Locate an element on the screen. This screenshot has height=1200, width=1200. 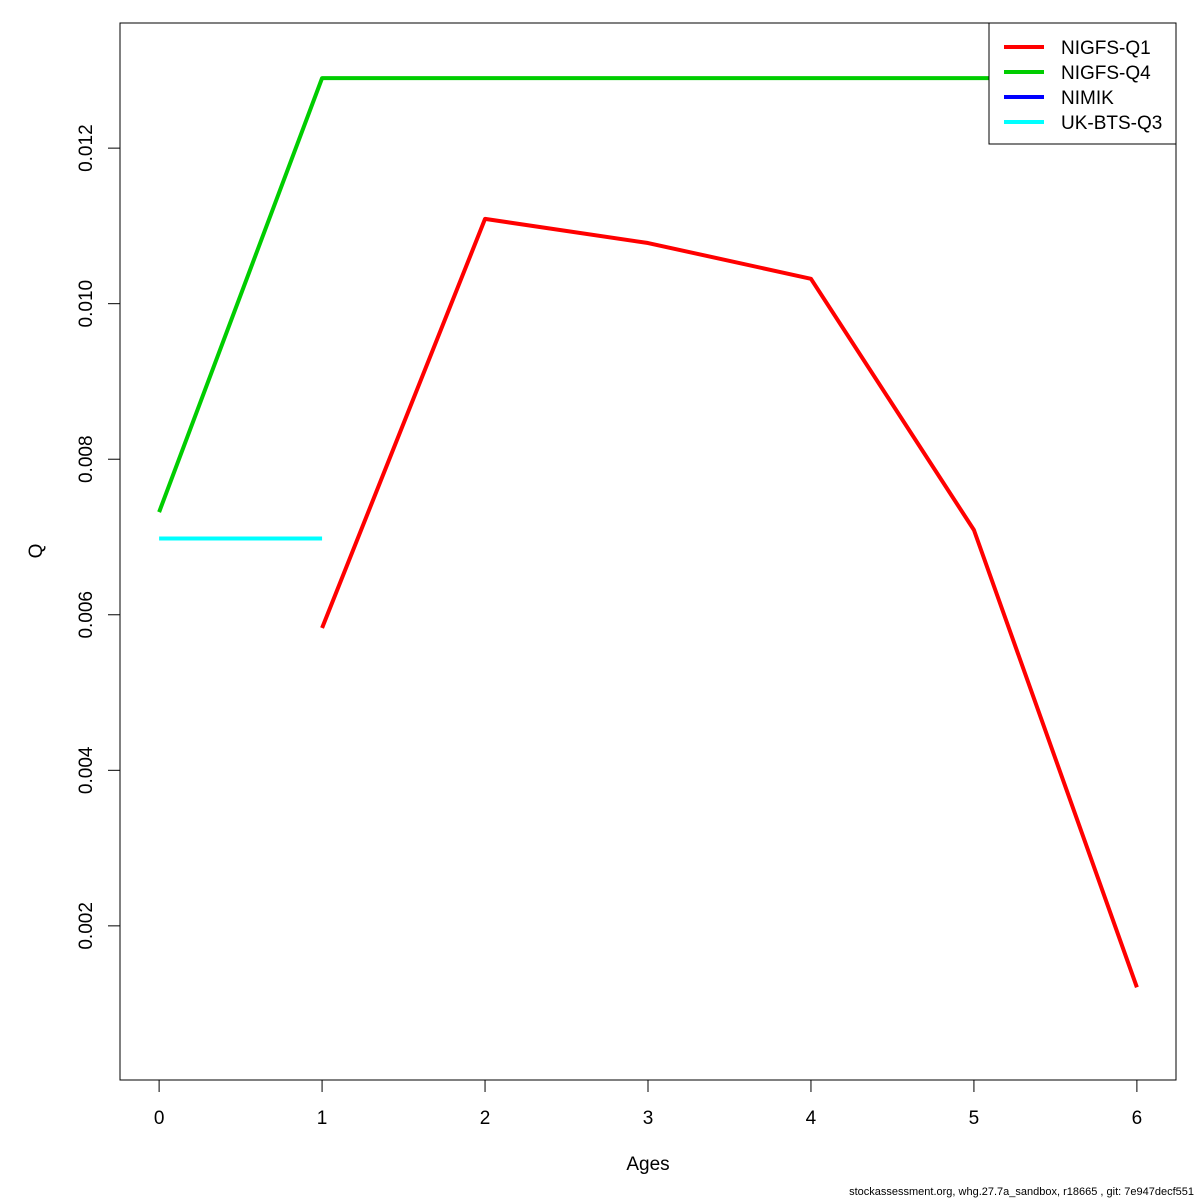
y-tick-label: 0.012 is located at coordinates (86, 148).